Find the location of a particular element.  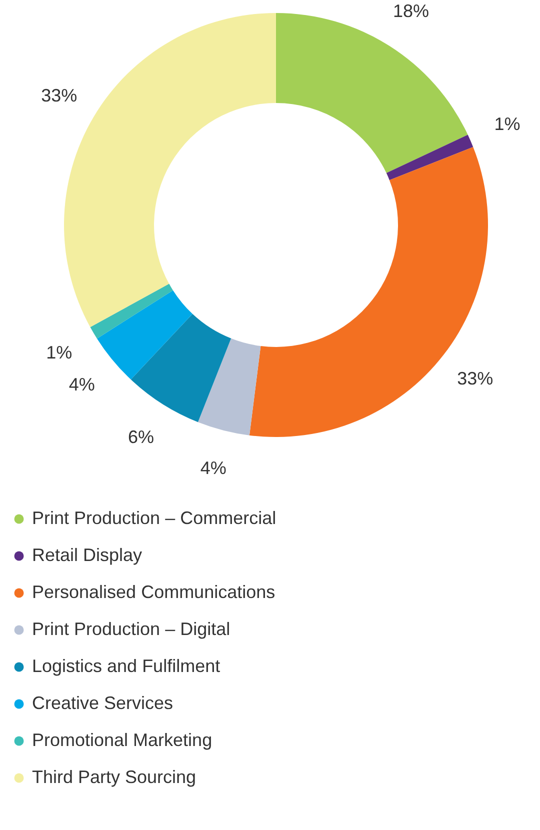

legend-label: Print Production – Digital is located at coordinates (131, 629).